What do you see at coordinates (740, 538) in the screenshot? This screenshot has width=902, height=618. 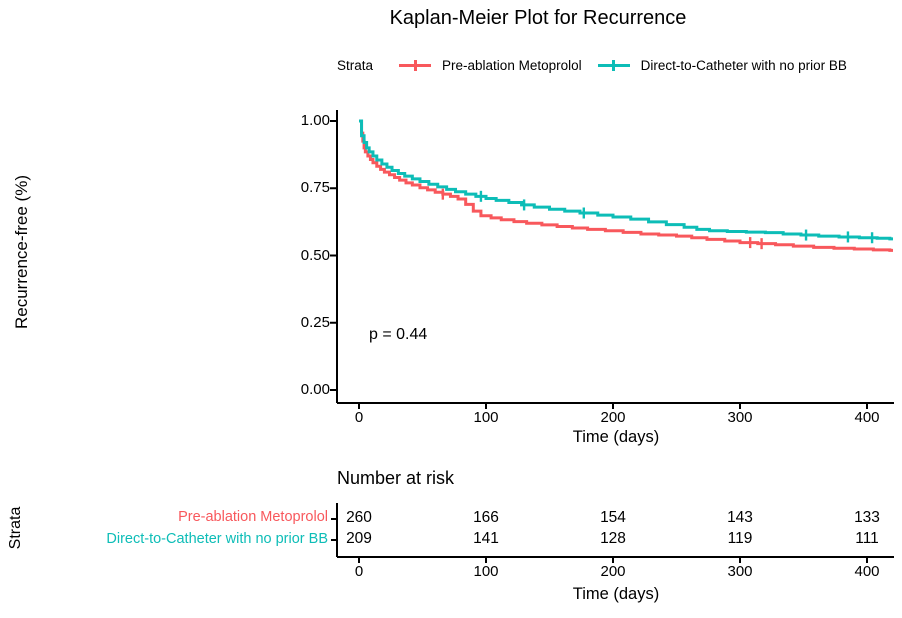 I see `risk-count: 119` at bounding box center [740, 538].